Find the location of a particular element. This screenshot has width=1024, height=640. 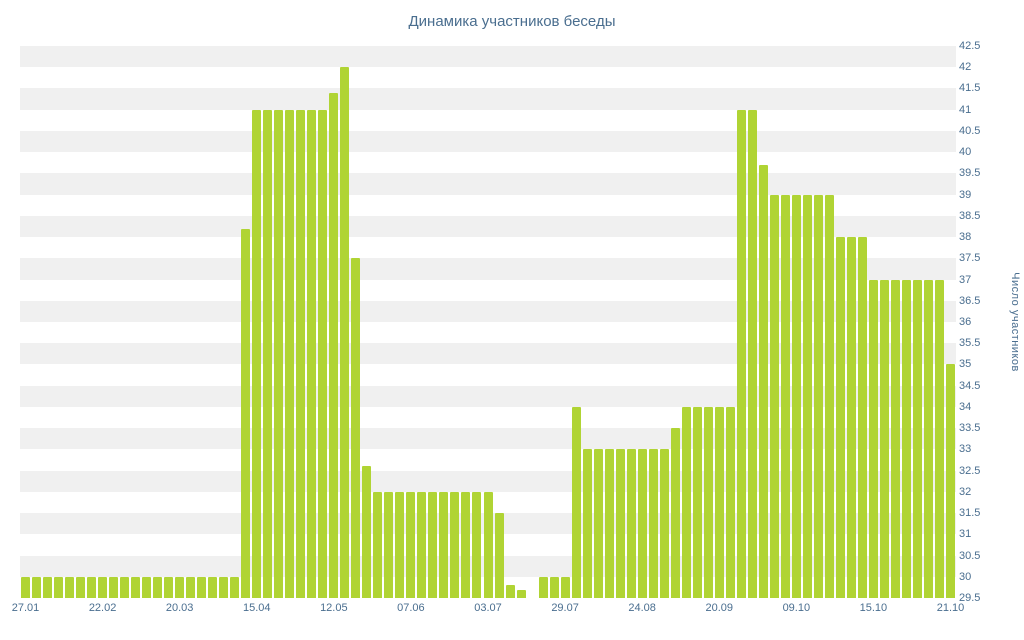

y-tick-label: 33 is located at coordinates (965, 449).